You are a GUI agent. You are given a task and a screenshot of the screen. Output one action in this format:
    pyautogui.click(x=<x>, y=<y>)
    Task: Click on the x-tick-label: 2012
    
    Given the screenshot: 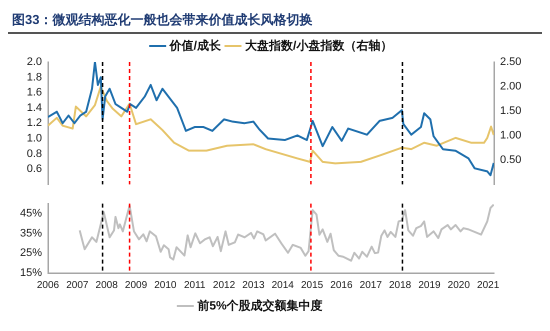 What is the action you would take?
    pyautogui.click(x=224, y=285)
    